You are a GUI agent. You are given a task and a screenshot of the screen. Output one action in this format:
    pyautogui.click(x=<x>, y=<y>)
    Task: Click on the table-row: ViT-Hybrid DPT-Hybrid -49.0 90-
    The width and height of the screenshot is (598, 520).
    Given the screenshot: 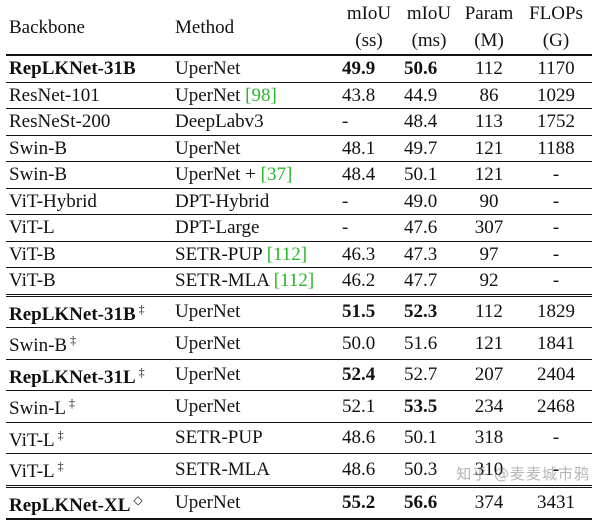 What is the action you would take?
    pyautogui.click(x=299, y=201)
    